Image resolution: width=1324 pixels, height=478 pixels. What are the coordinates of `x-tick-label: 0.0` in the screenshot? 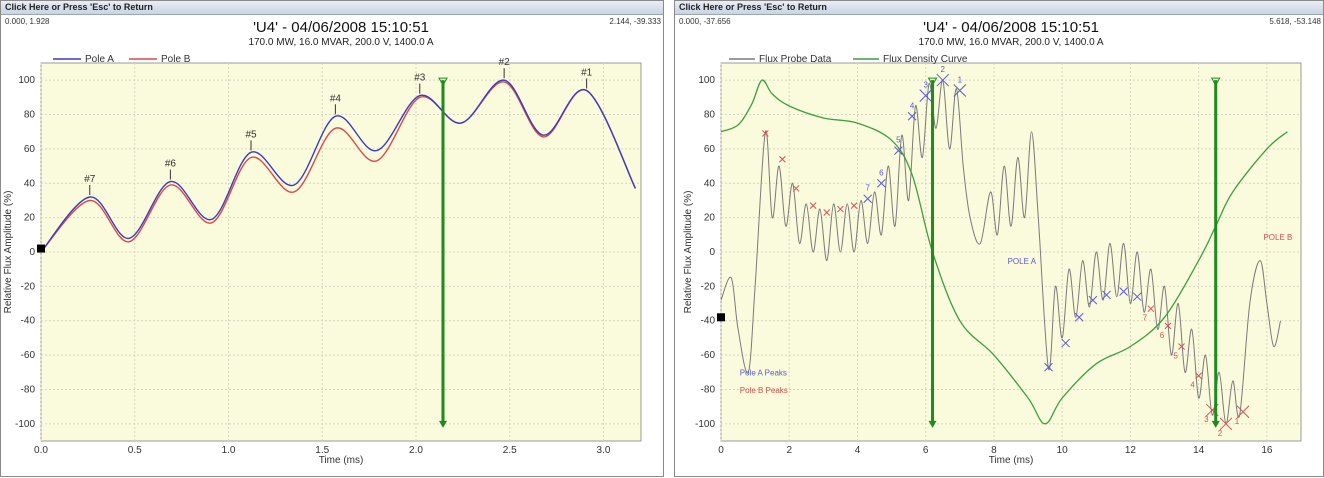 It's located at (41, 450).